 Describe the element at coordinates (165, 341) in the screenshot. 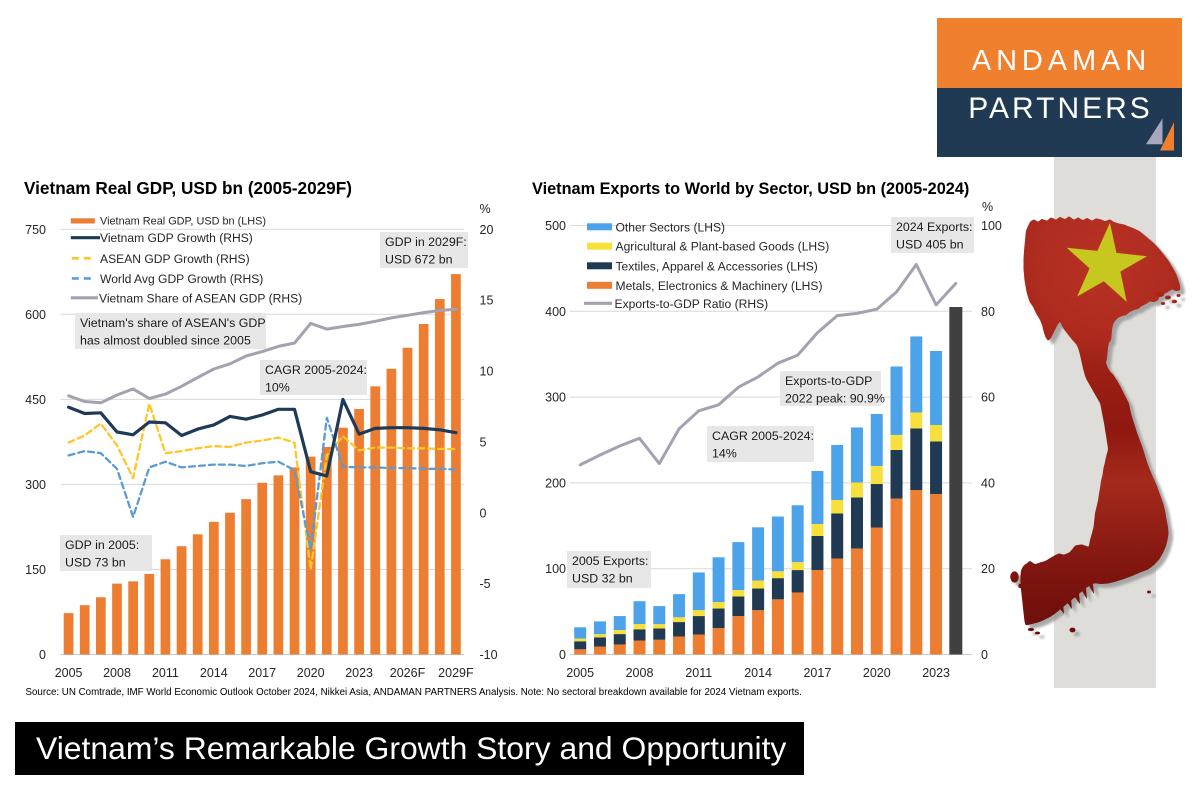

I see `svg-text: has almost doubled since 2005` at that location.